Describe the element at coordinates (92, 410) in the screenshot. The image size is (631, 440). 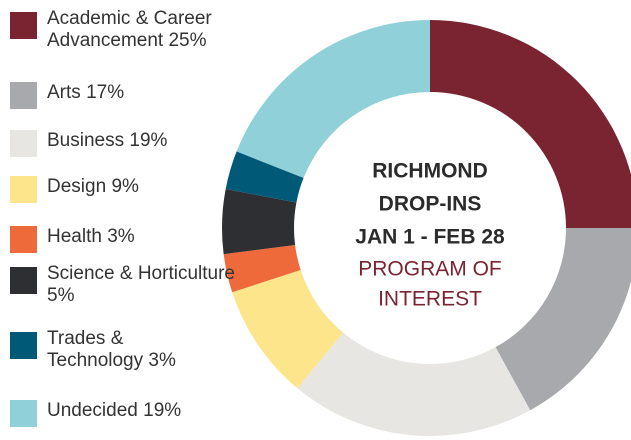
I see `legend-category: Undecided` at that location.